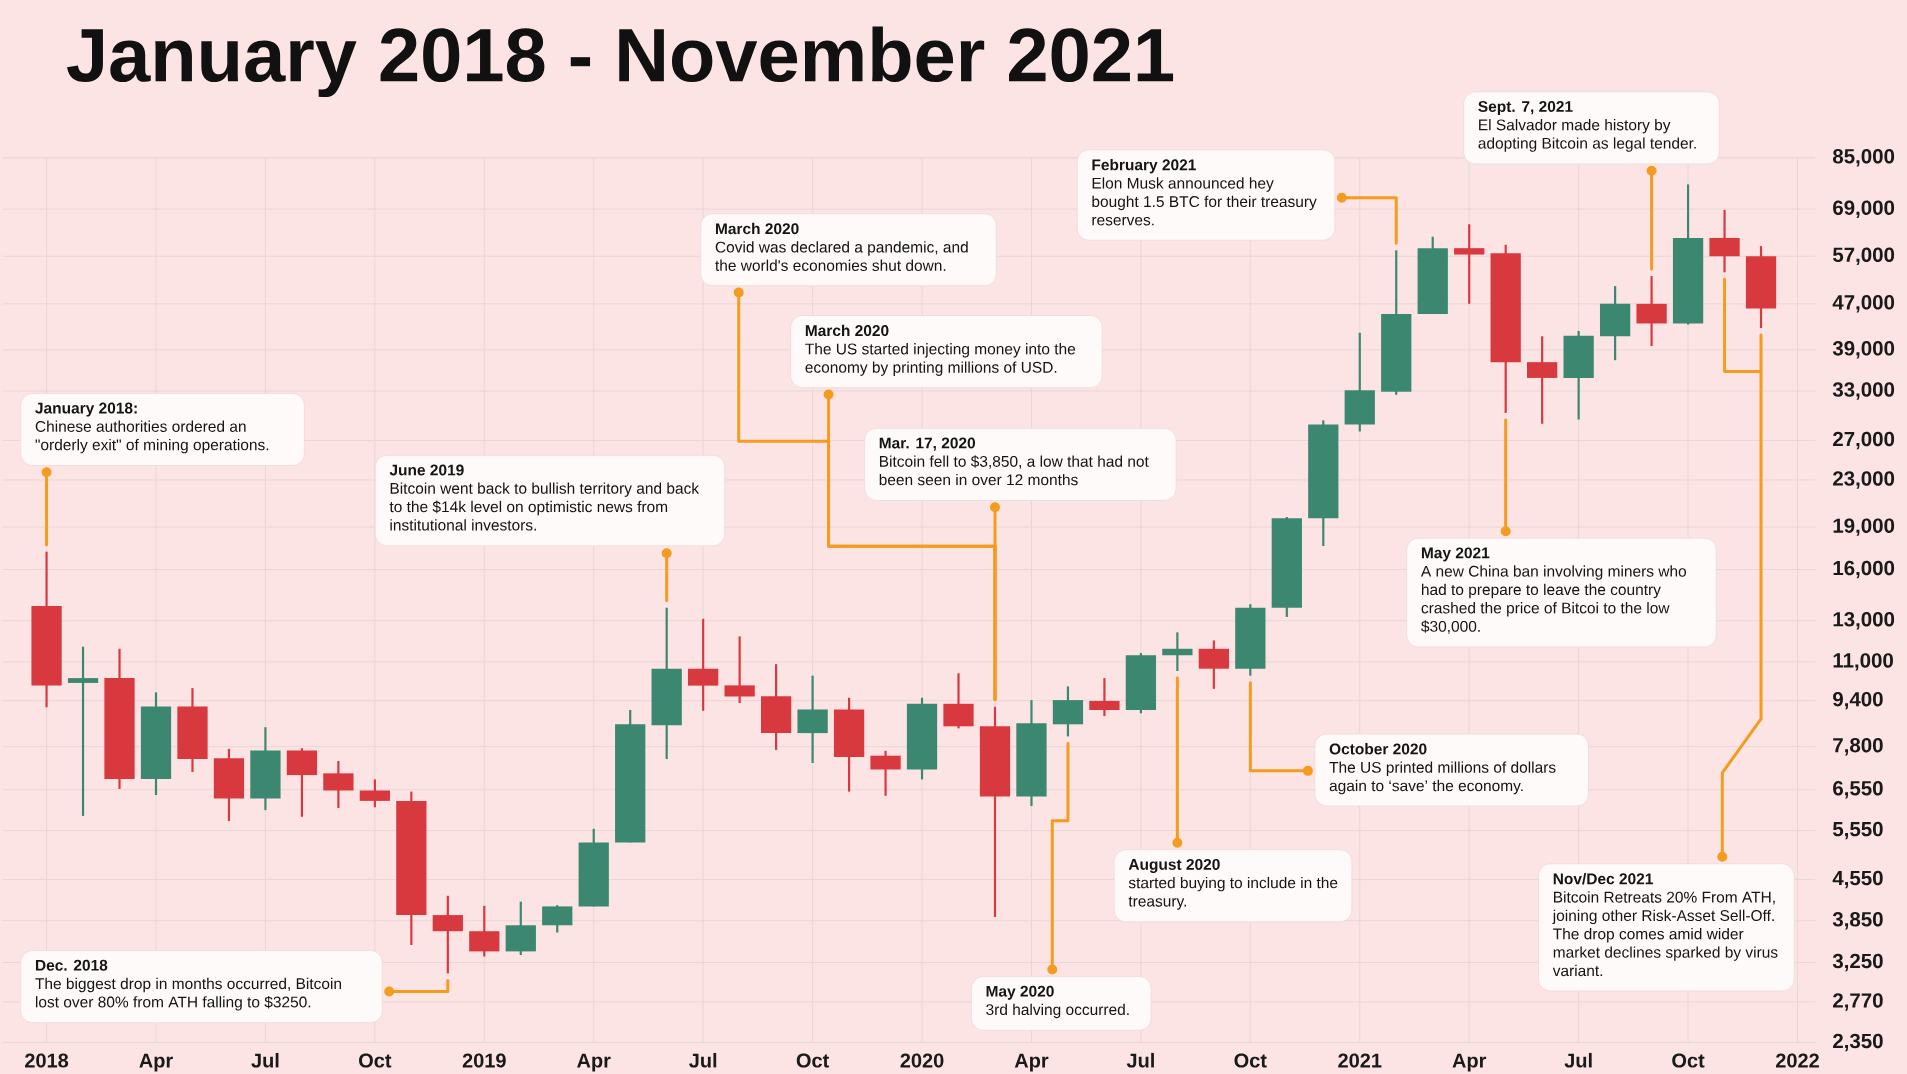  What do you see at coordinates (1603, 878) in the screenshot?
I see `annotation: Nov/Dec 2021` at bounding box center [1603, 878].